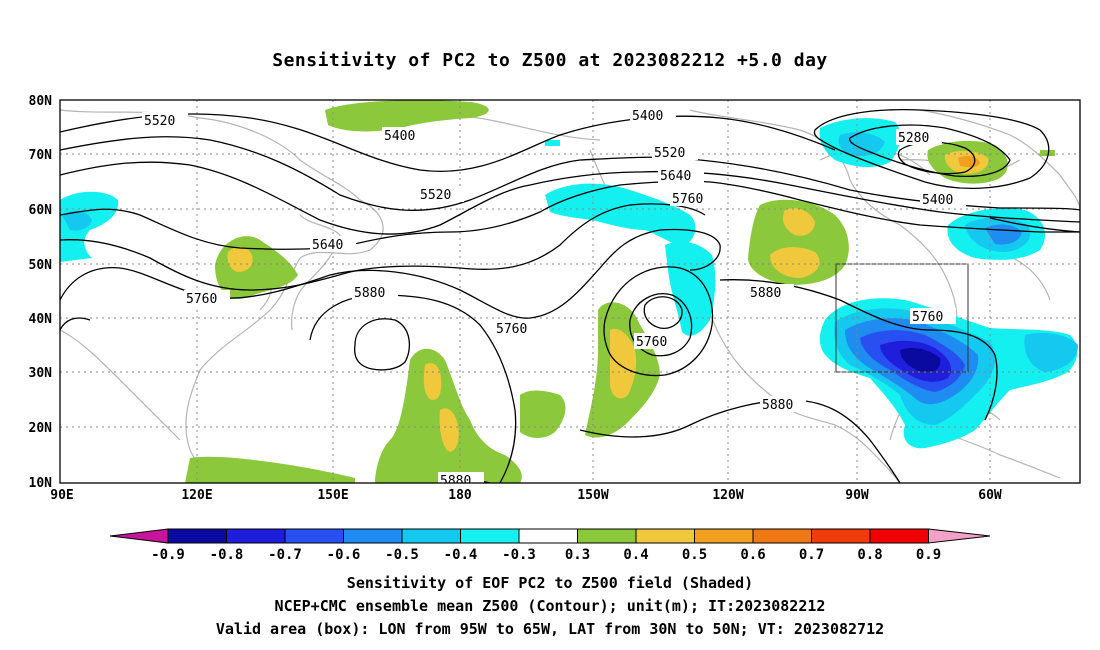 This screenshot has width=1100, height=650. Describe the element at coordinates (41, 373) in the screenshot. I see `lat-label: 30N` at that location.